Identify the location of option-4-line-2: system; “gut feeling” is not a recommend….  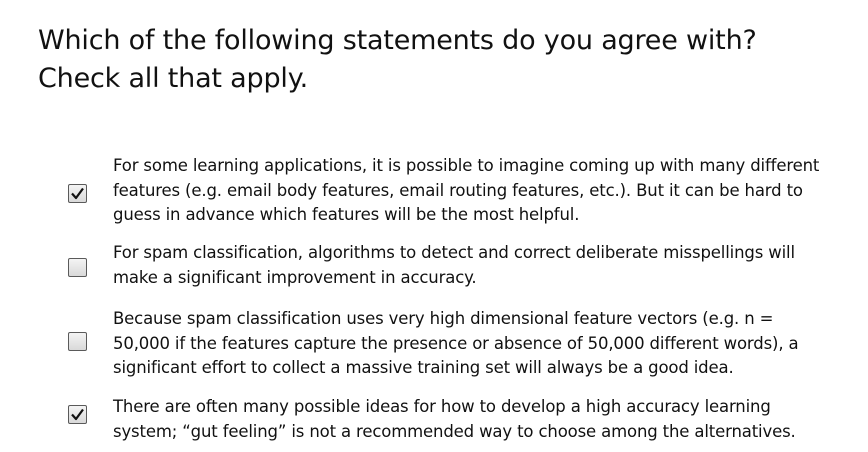
(454, 431).